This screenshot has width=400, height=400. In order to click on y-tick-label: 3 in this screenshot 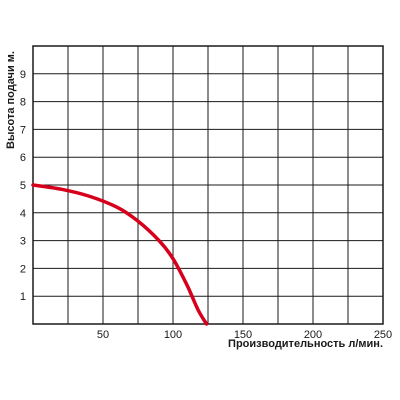, I will do `click(23, 242)`.